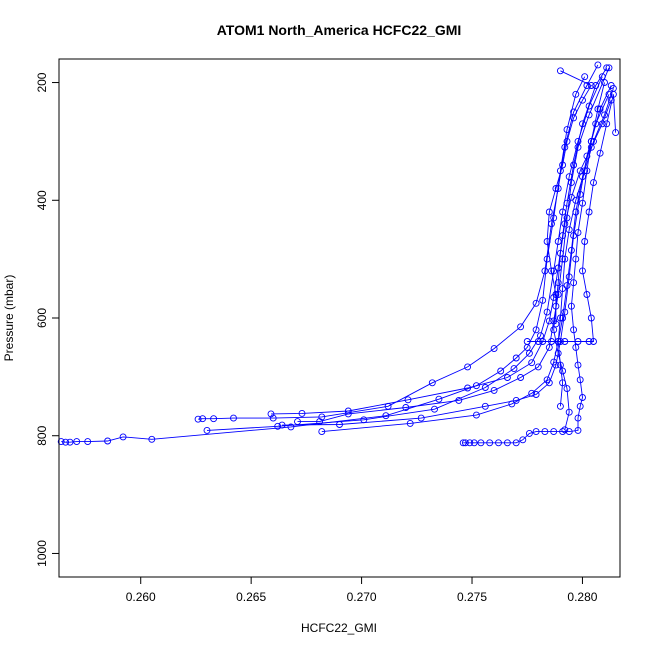 The height and width of the screenshot is (650, 650). I want to click on x-tick-label: 0.270, so click(362, 597).